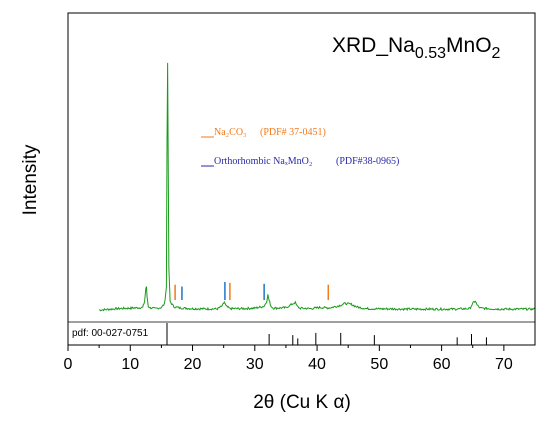 The width and height of the screenshot is (550, 430). Describe the element at coordinates (263, 161) in the screenshot. I see `legend-label-orthorhombic: Orthorhombic NaₓMnO₂` at that location.